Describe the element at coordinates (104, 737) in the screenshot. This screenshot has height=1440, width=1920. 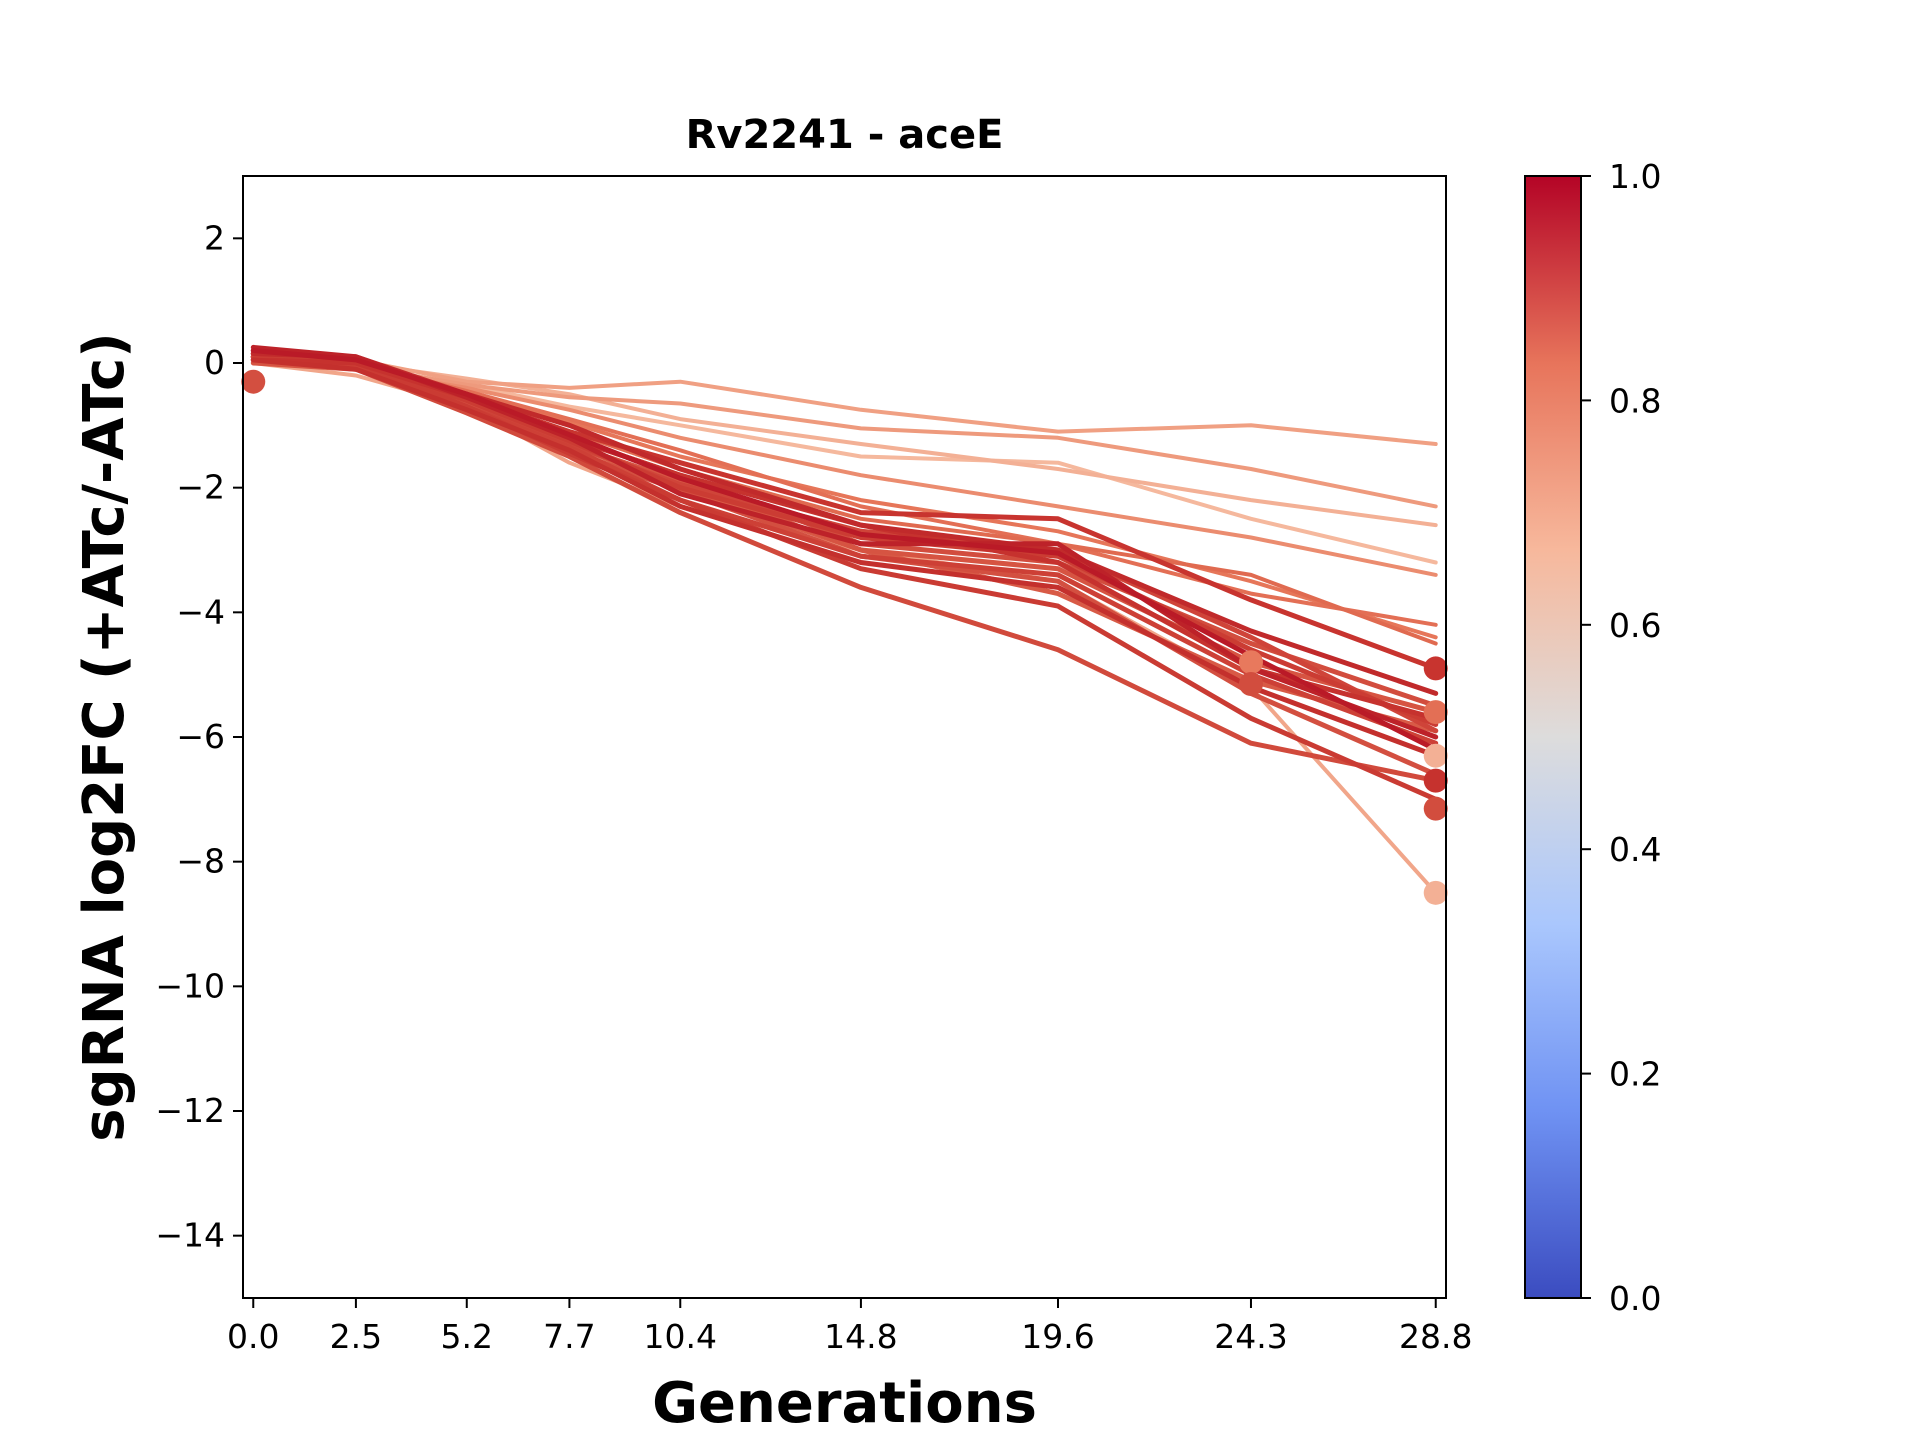
I see `y-axis-title: sgRNA log2FC (+ATc/-ATc)` at that location.